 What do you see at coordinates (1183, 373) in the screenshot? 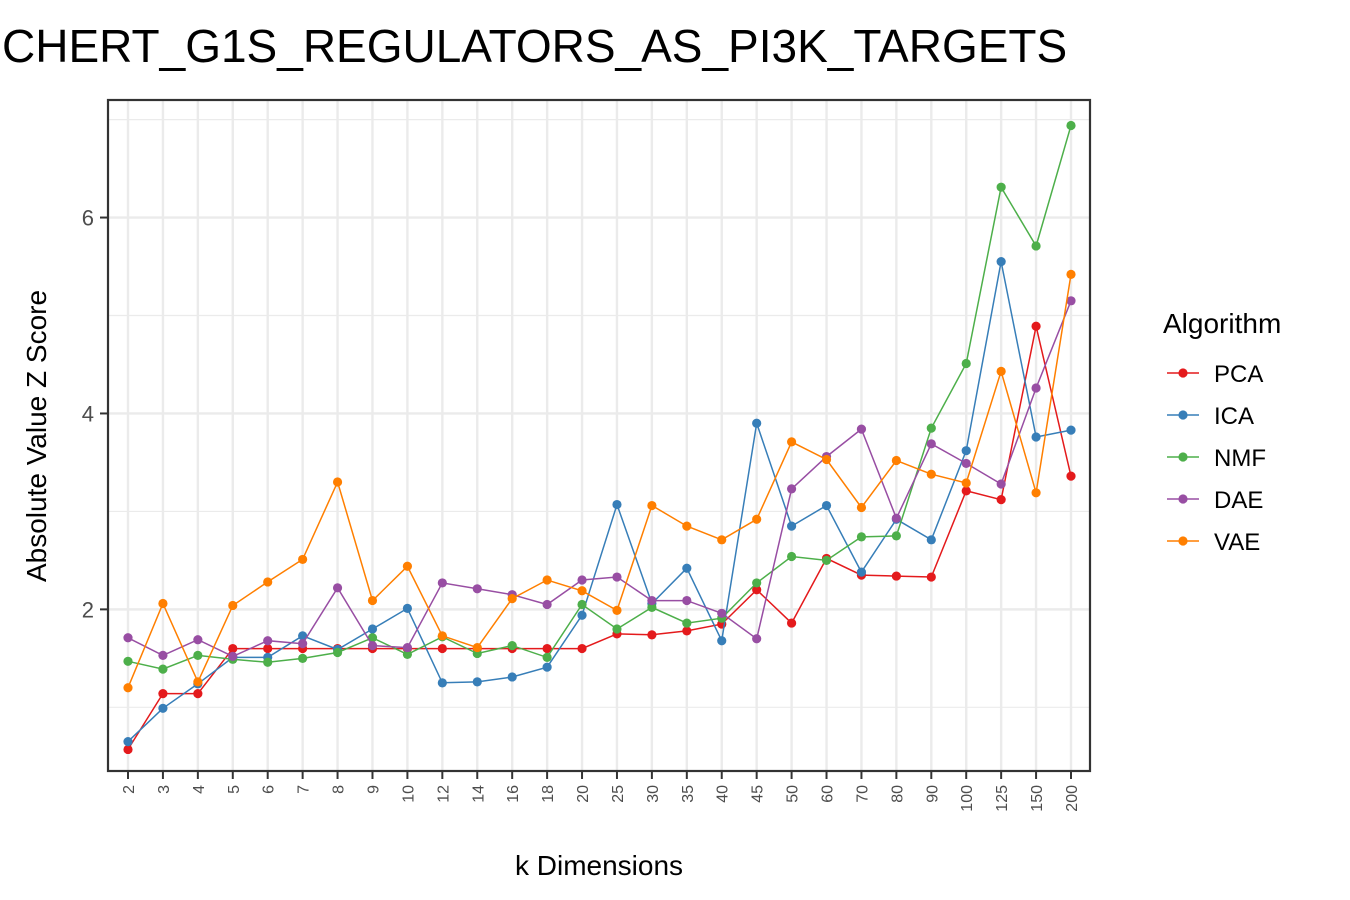
I see `legend-key-point-pca` at bounding box center [1183, 373].